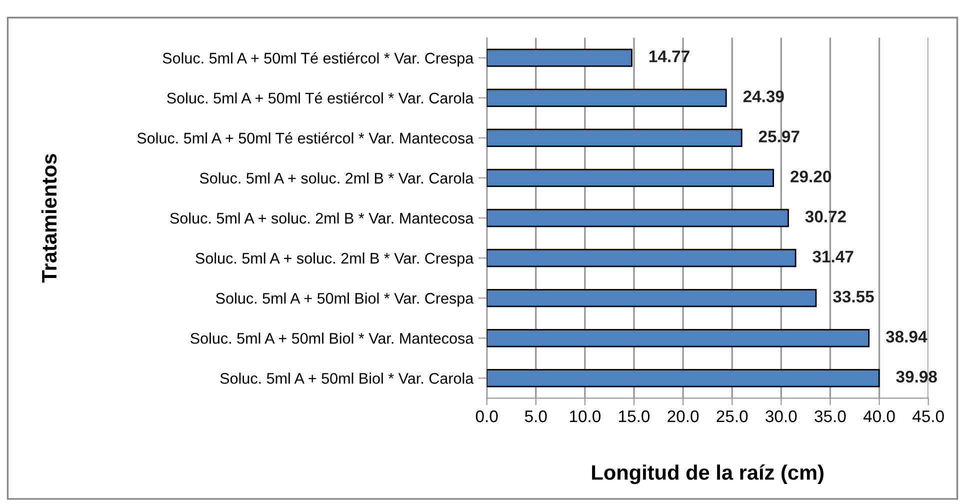  Describe the element at coordinates (318, 59) in the screenshot. I see `y-tick-label: Soluc. 5ml A + 50ml Té estiércol * Var. Crespa` at that location.